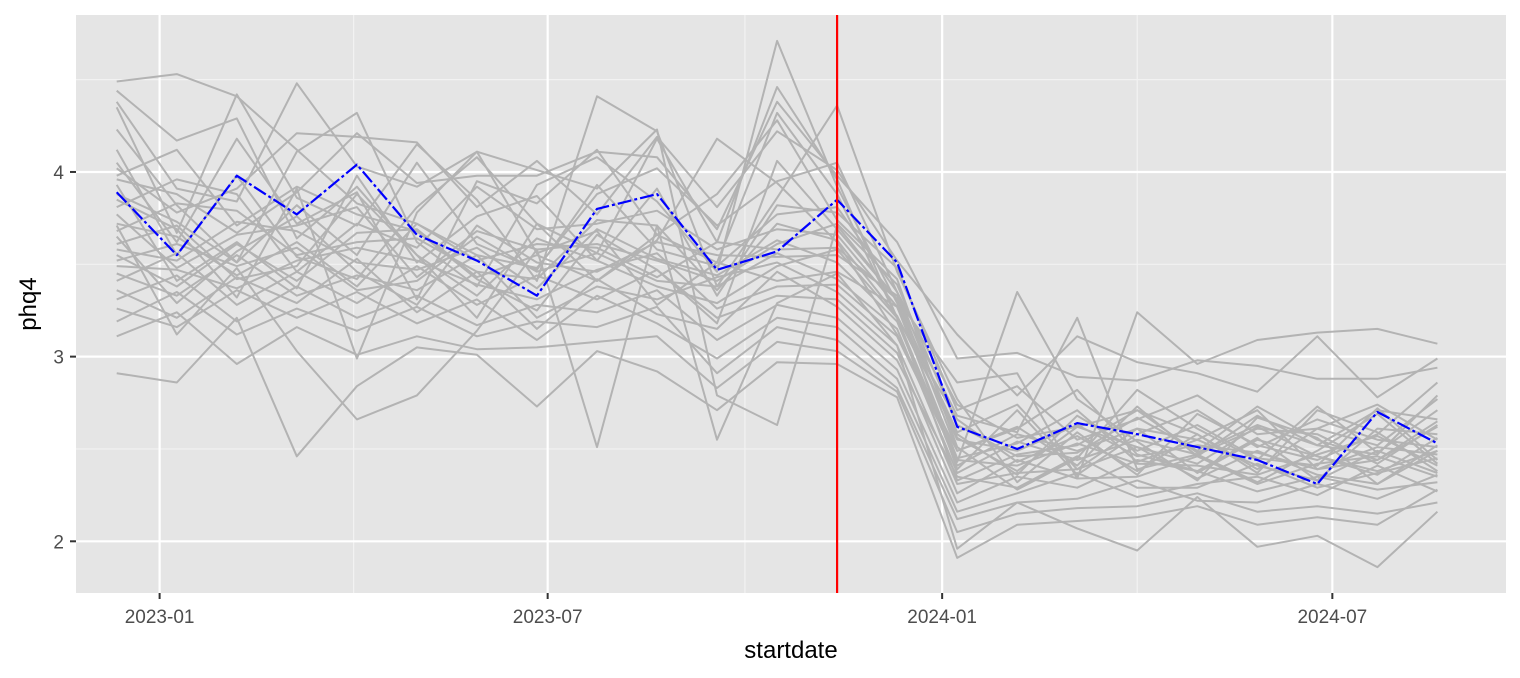 Image resolution: width=1520 pixels, height=678 pixels. What do you see at coordinates (58, 173) in the screenshot?
I see `y-tick-label: 4` at bounding box center [58, 173].